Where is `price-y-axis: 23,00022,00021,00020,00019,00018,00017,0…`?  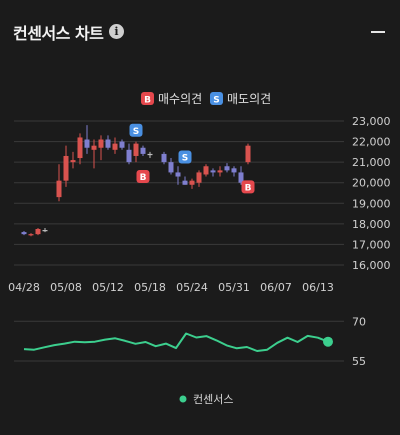
price-y-axis: 23,00022,00021,00020,00019,00018,00017,0… is located at coordinates (371, 193).